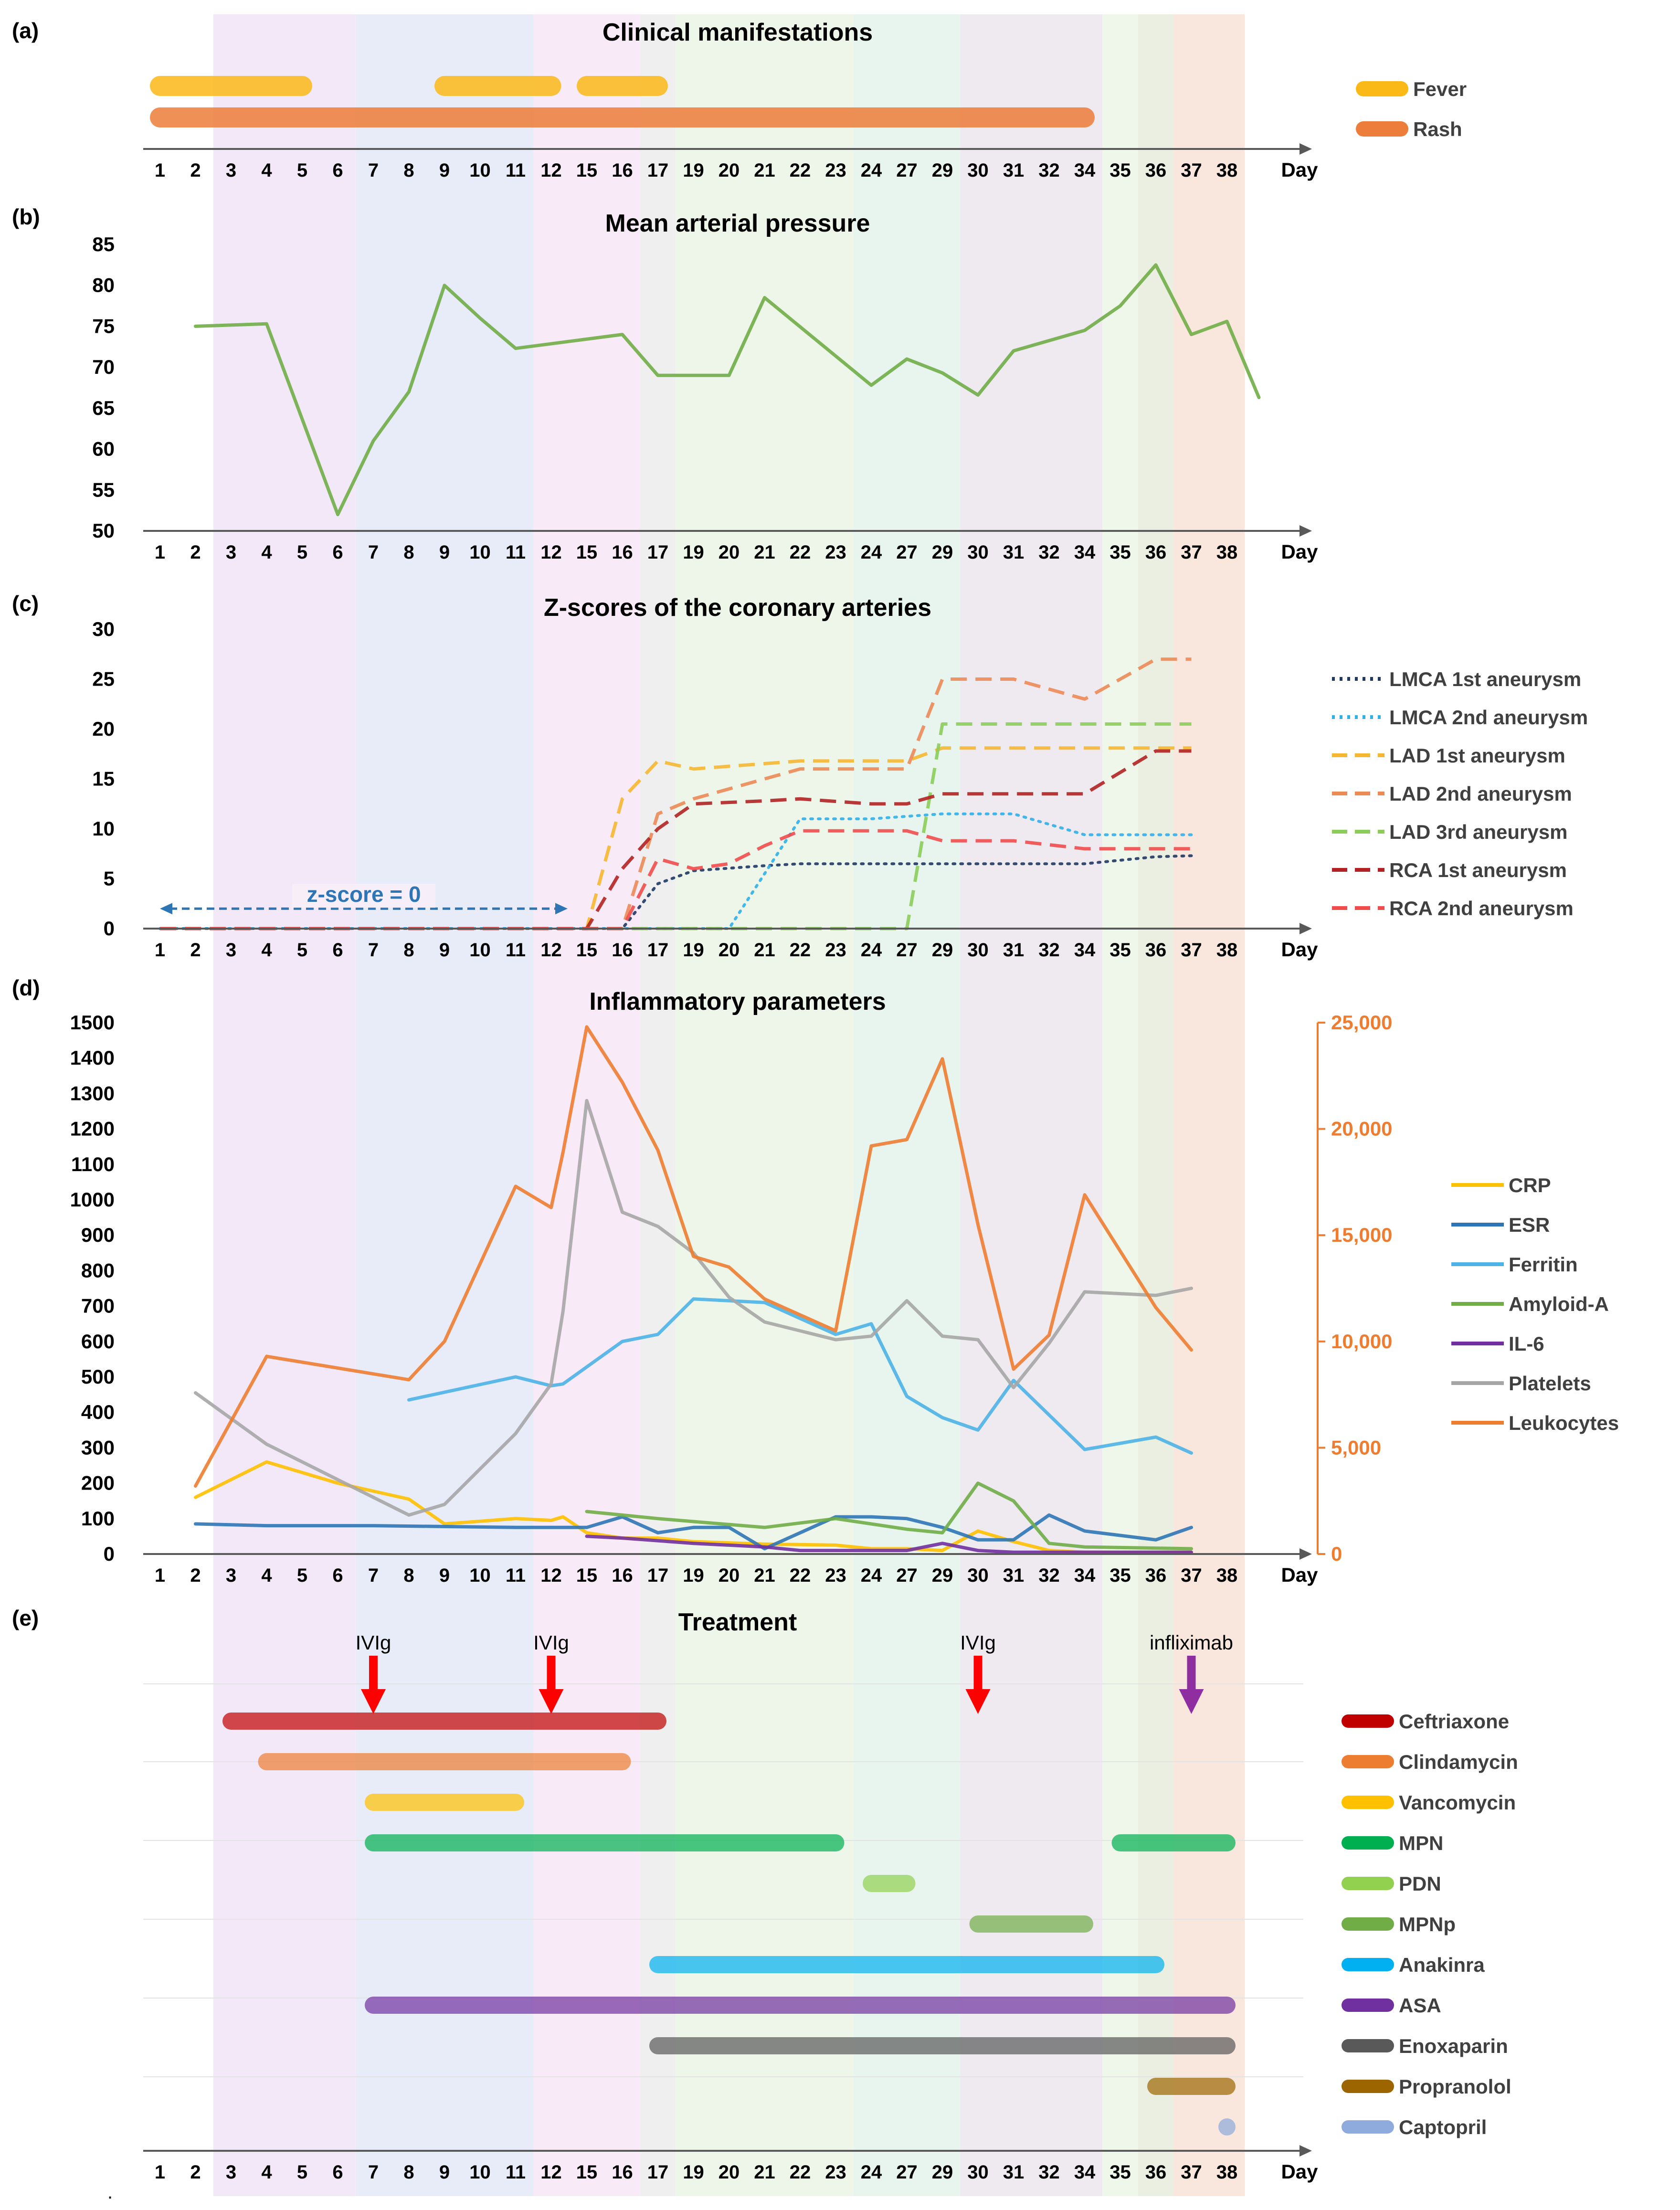 The height and width of the screenshot is (2210, 1680). Describe the element at coordinates (889, 1516) in the screenshot. I see `series-line-amyloid-a` at that location.